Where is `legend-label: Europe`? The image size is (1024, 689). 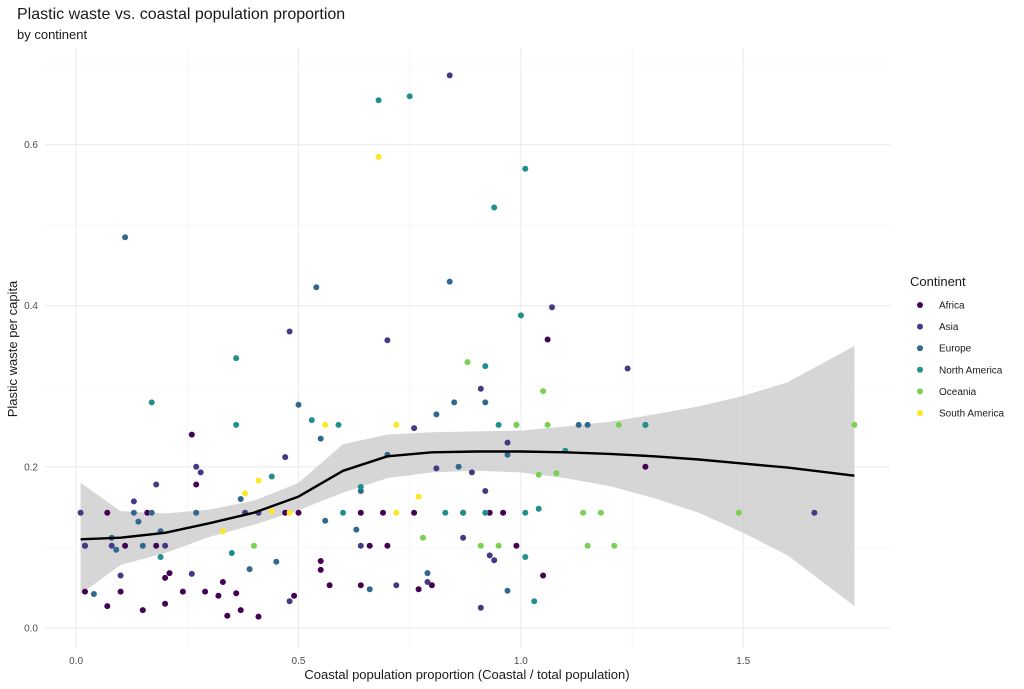 legend-label: Europe is located at coordinates (955, 349).